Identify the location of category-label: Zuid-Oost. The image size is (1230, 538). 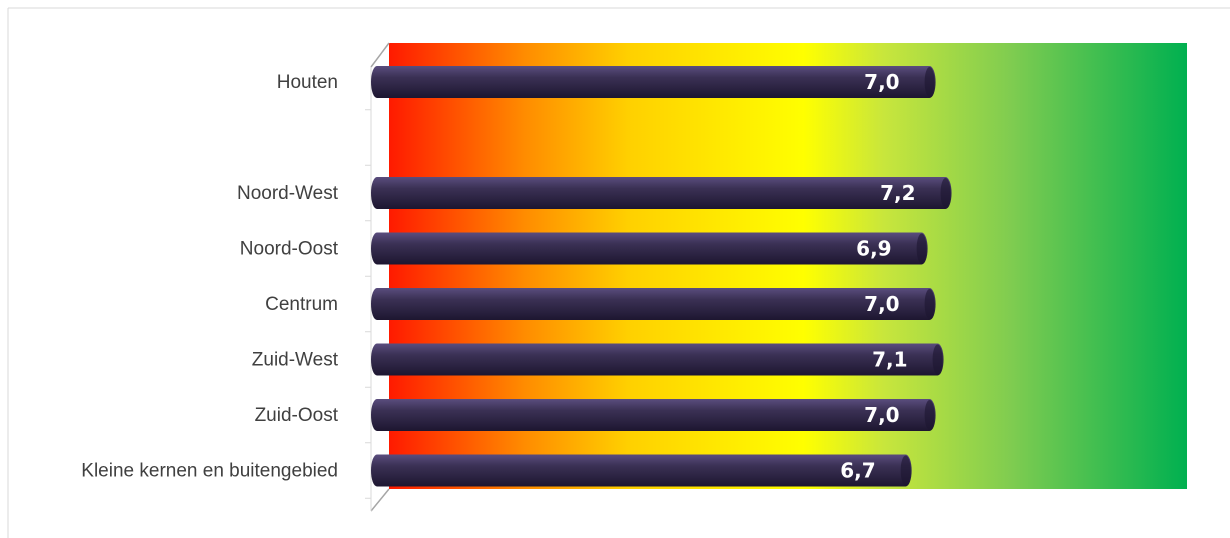
(297, 415).